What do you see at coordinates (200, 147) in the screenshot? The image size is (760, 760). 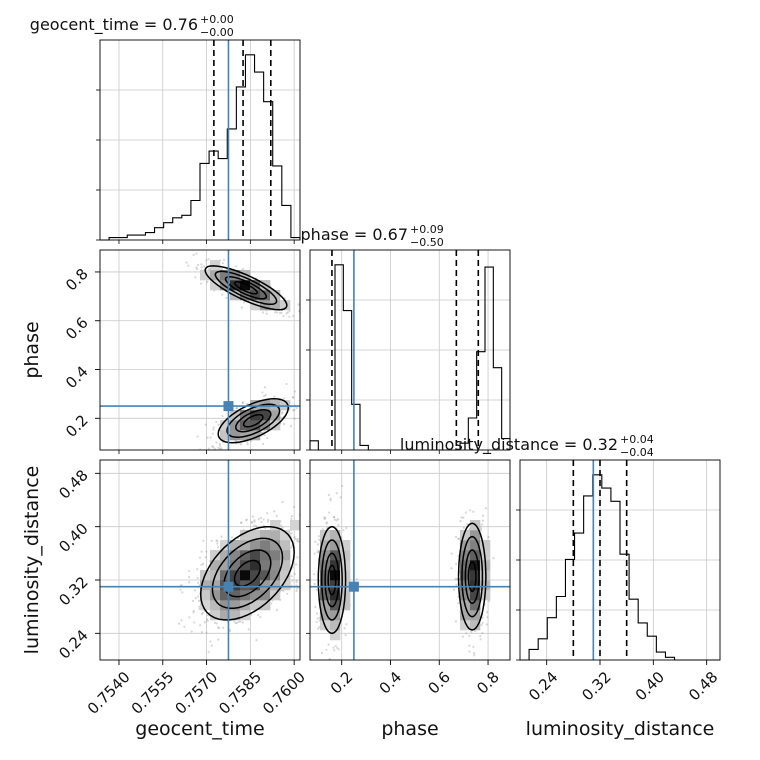 I see `histogram-geocent_time` at bounding box center [200, 147].